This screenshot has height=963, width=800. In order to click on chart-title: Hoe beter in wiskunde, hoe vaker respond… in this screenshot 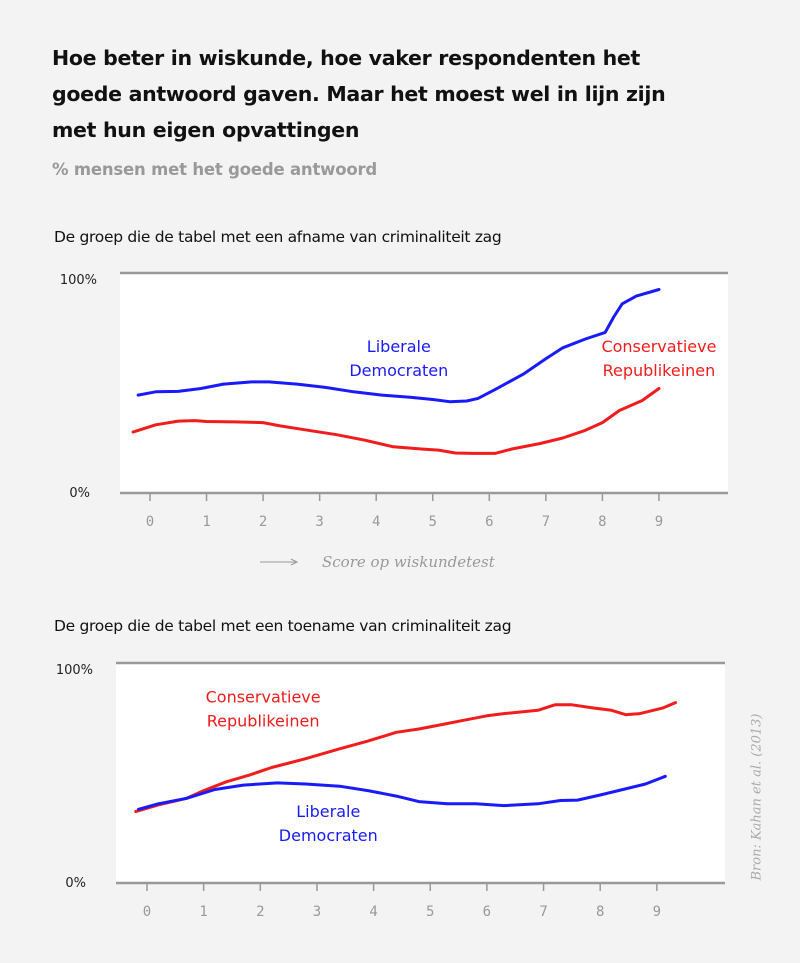, I will do `click(359, 94)`.